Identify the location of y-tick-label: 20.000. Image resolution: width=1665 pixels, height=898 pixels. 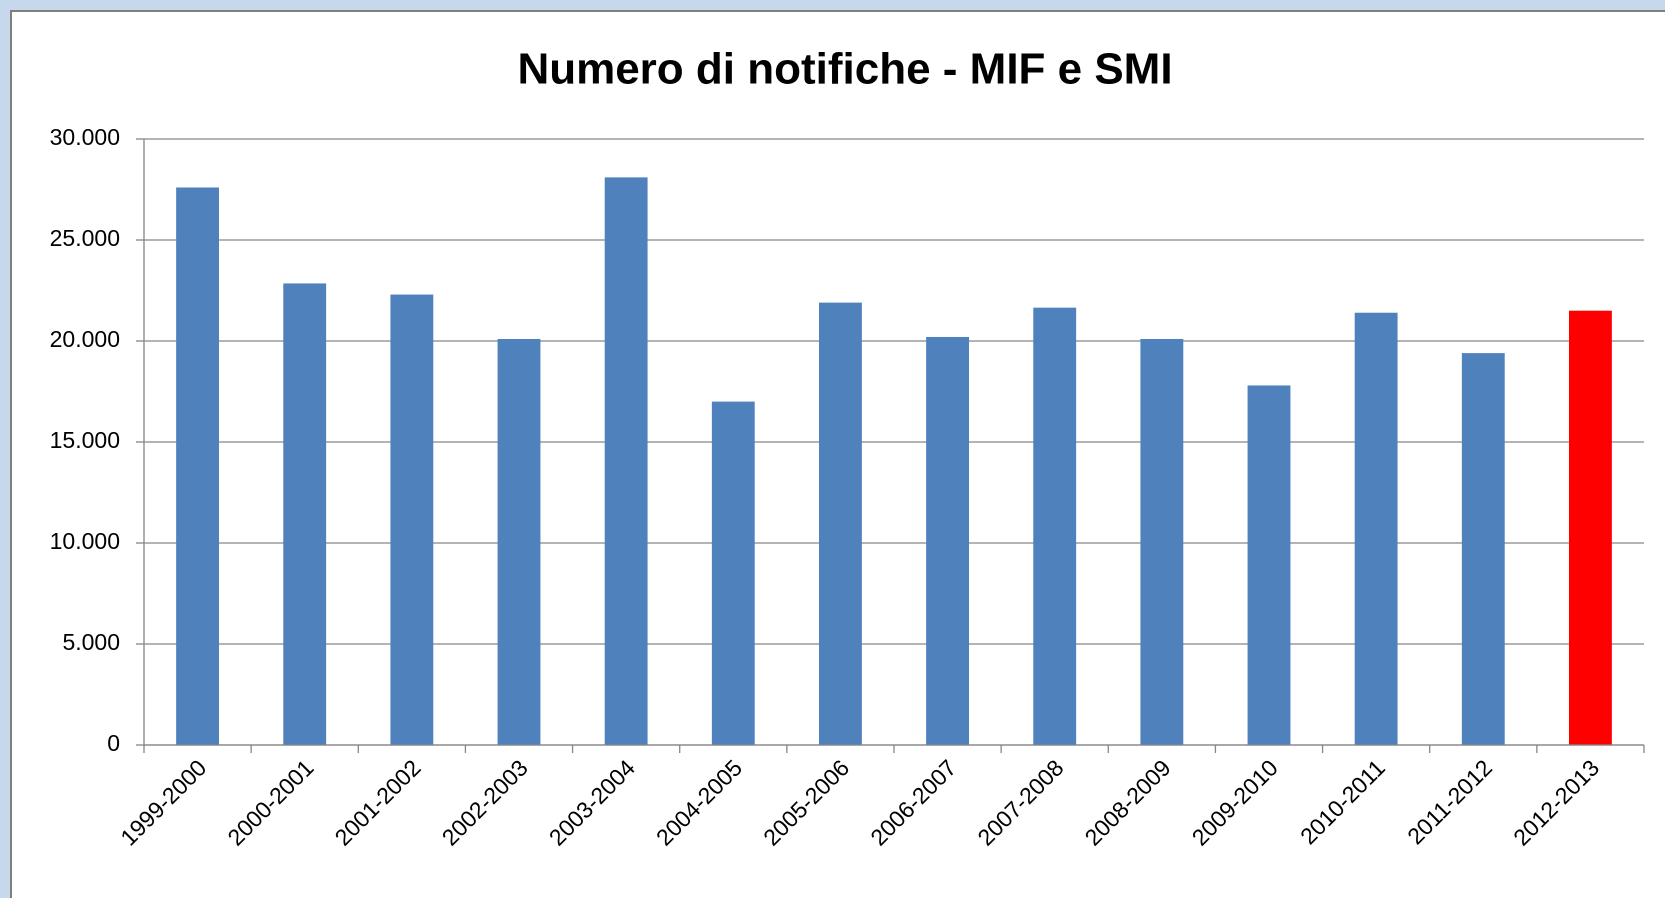
(85, 339).